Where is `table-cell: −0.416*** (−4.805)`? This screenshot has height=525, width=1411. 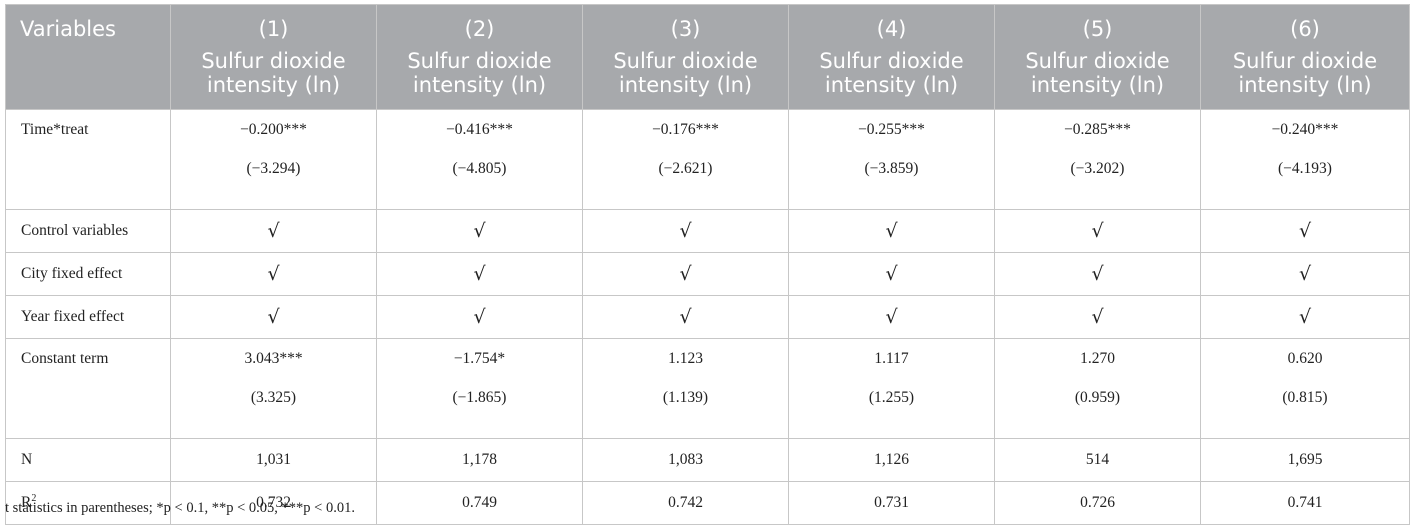 table-cell: −0.416*** (−4.805) is located at coordinates (479, 159).